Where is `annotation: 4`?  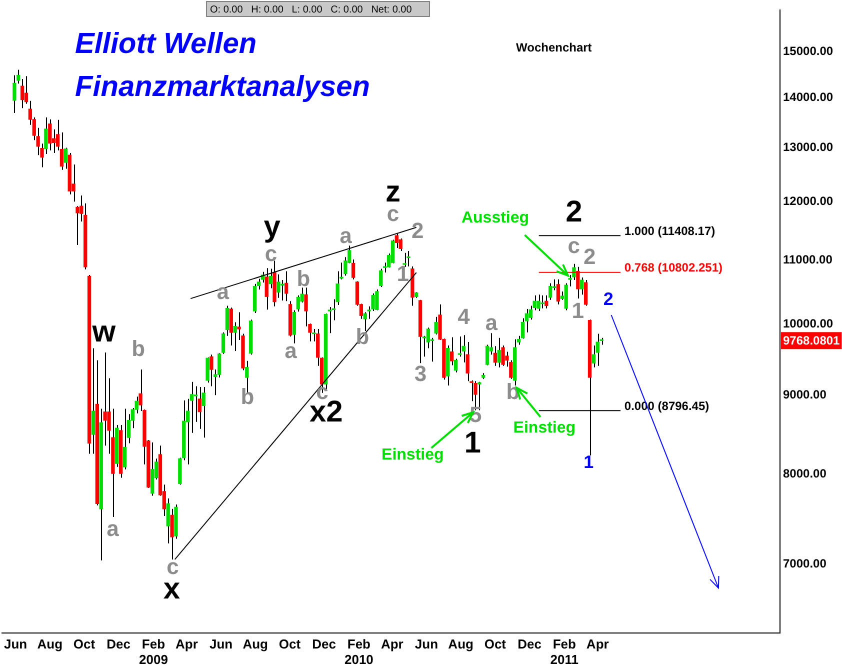 annotation: 4 is located at coordinates (464, 317).